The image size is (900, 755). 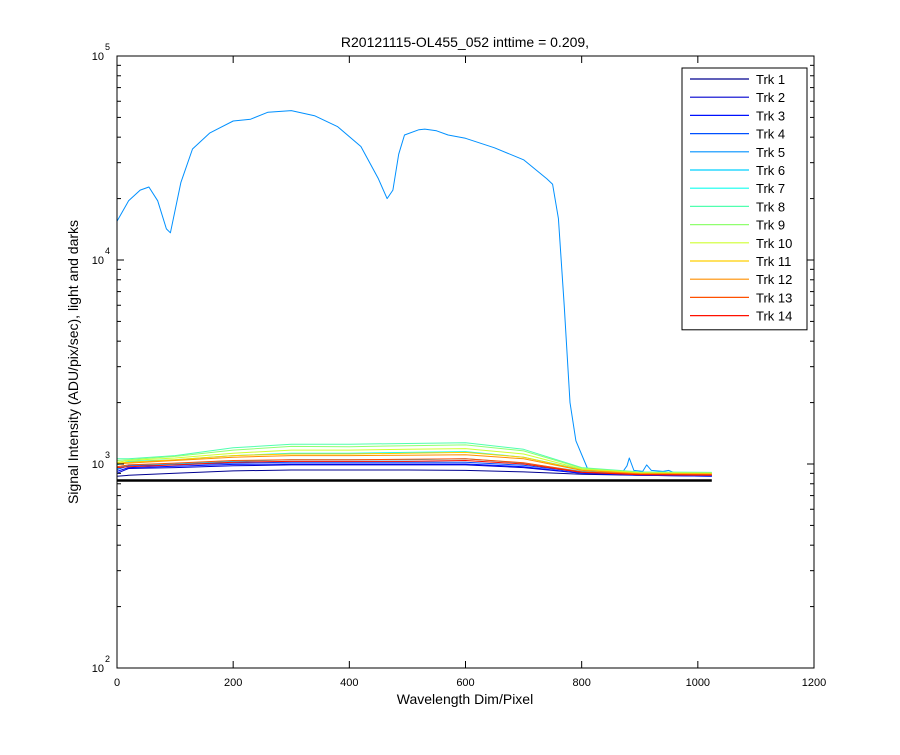 I want to click on legend-label: Trk 10, so click(x=774, y=243).